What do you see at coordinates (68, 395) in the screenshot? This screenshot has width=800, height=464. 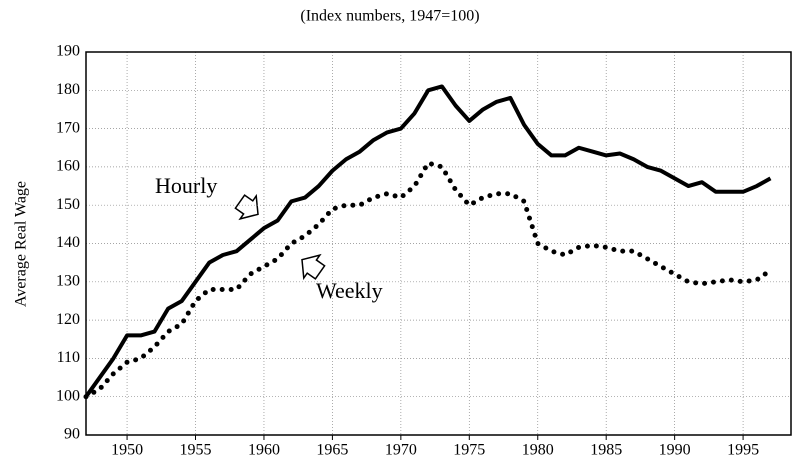 I see `y-tick-label: 100` at bounding box center [68, 395].